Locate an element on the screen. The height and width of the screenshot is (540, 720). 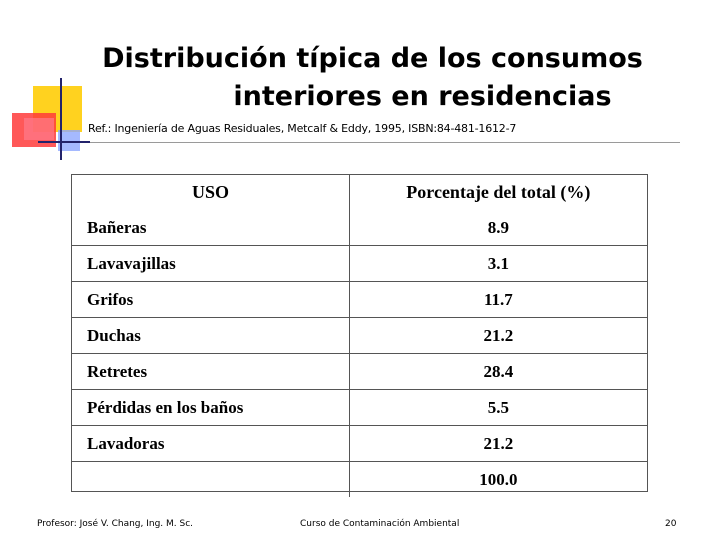
table-row: Lavavajillas 3.1 is located at coordinates (359, 263).